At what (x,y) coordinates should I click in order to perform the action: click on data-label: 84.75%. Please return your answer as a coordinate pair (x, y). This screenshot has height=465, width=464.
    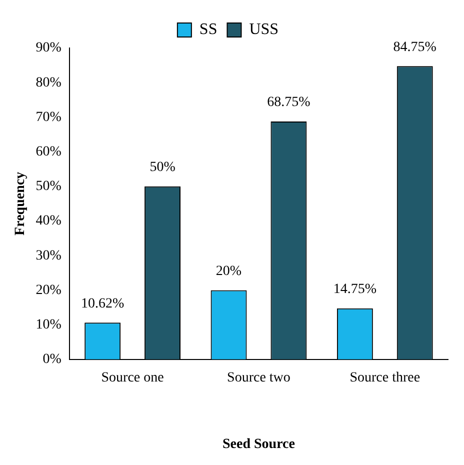
    Looking at the image, I should click on (415, 47).